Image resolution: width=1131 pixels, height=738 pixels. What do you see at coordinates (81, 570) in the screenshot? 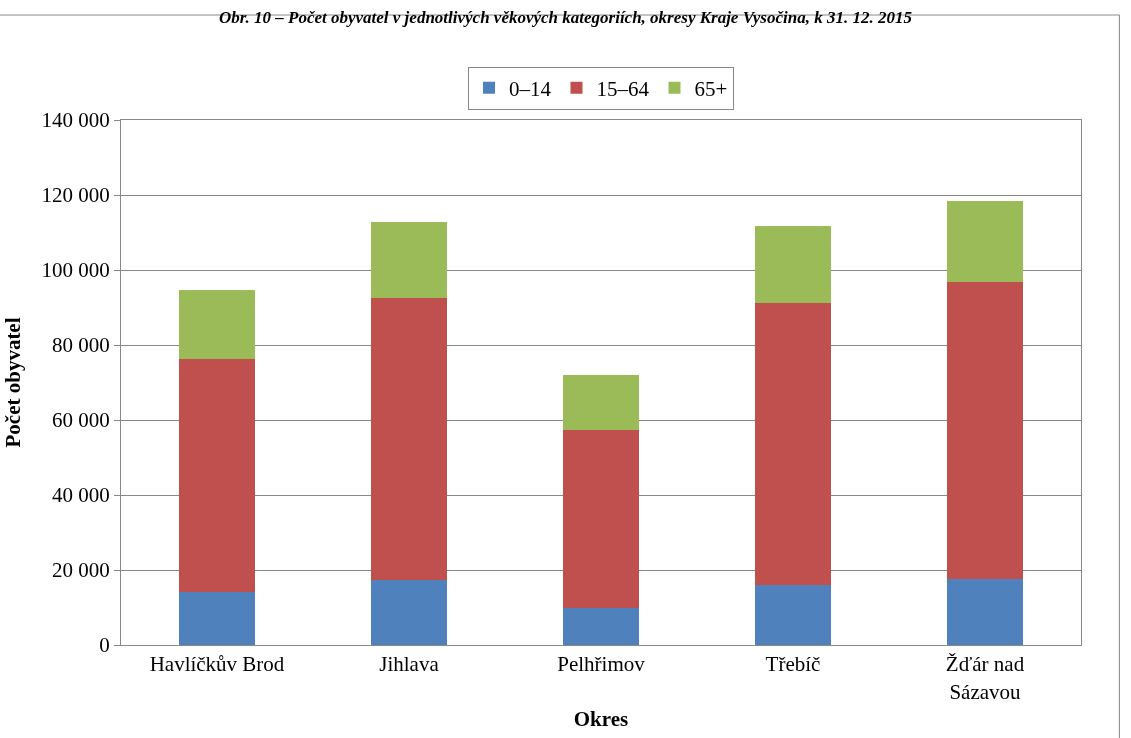
I see `y-tick-label: 20 000` at bounding box center [81, 570].